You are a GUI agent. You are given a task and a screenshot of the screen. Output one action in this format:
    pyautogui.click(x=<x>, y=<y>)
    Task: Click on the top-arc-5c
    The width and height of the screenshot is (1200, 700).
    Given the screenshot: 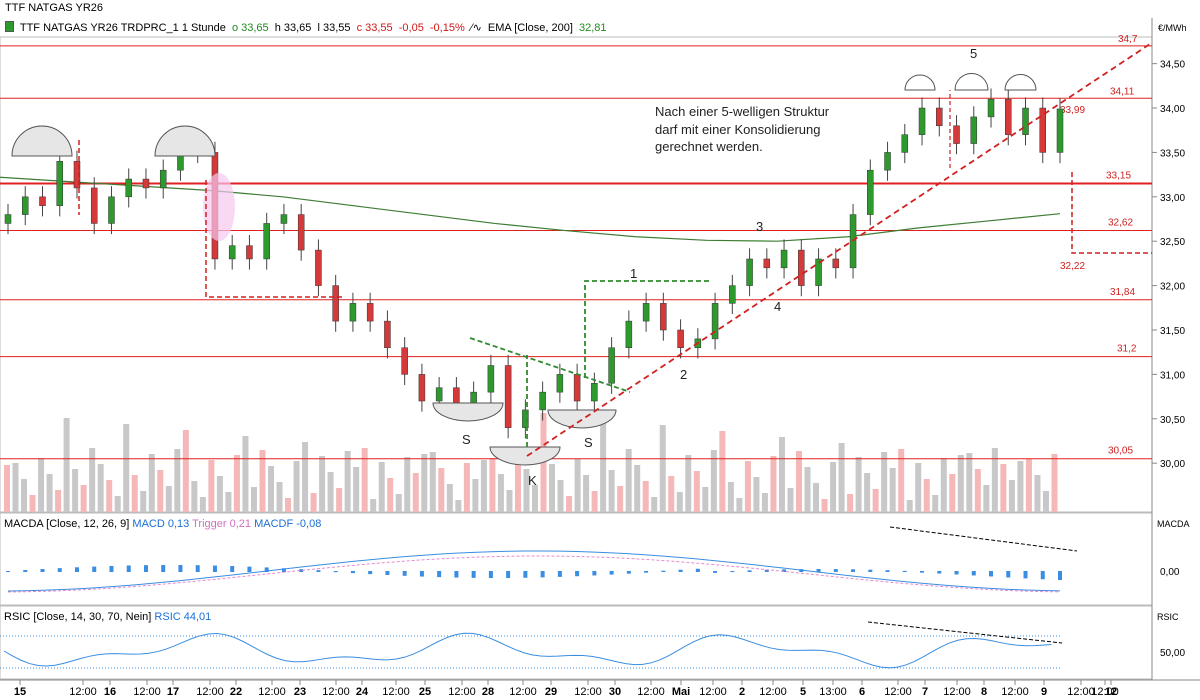 What is the action you would take?
    pyautogui.click(x=1020, y=82)
    